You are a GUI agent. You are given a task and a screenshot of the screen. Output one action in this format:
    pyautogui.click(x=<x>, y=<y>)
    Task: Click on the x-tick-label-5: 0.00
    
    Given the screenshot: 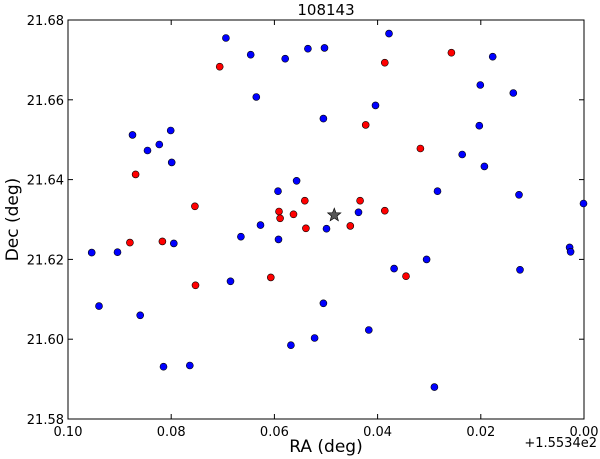 What is the action you would take?
    pyautogui.click(x=584, y=432)
    